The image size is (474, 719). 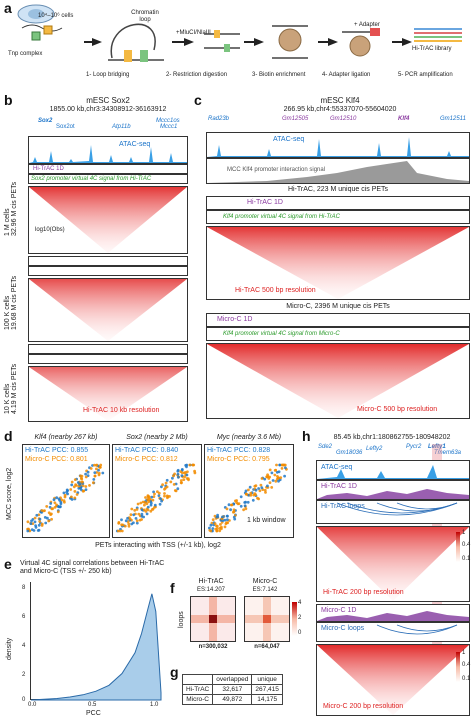 What do you see at coordinates (136, 42) in the screenshot?
I see `chromatin-loop-illustration` at bounding box center [136, 42].